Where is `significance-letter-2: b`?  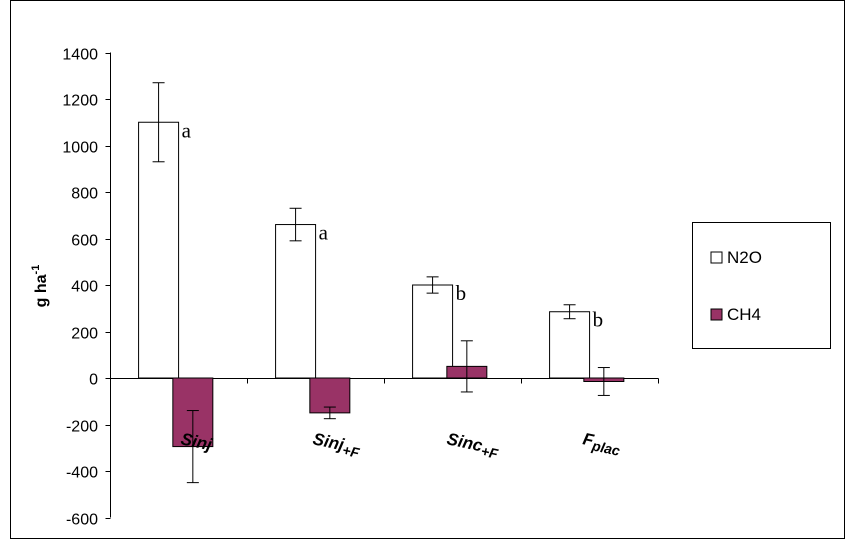
significance-letter-2: b is located at coordinates (461, 293).